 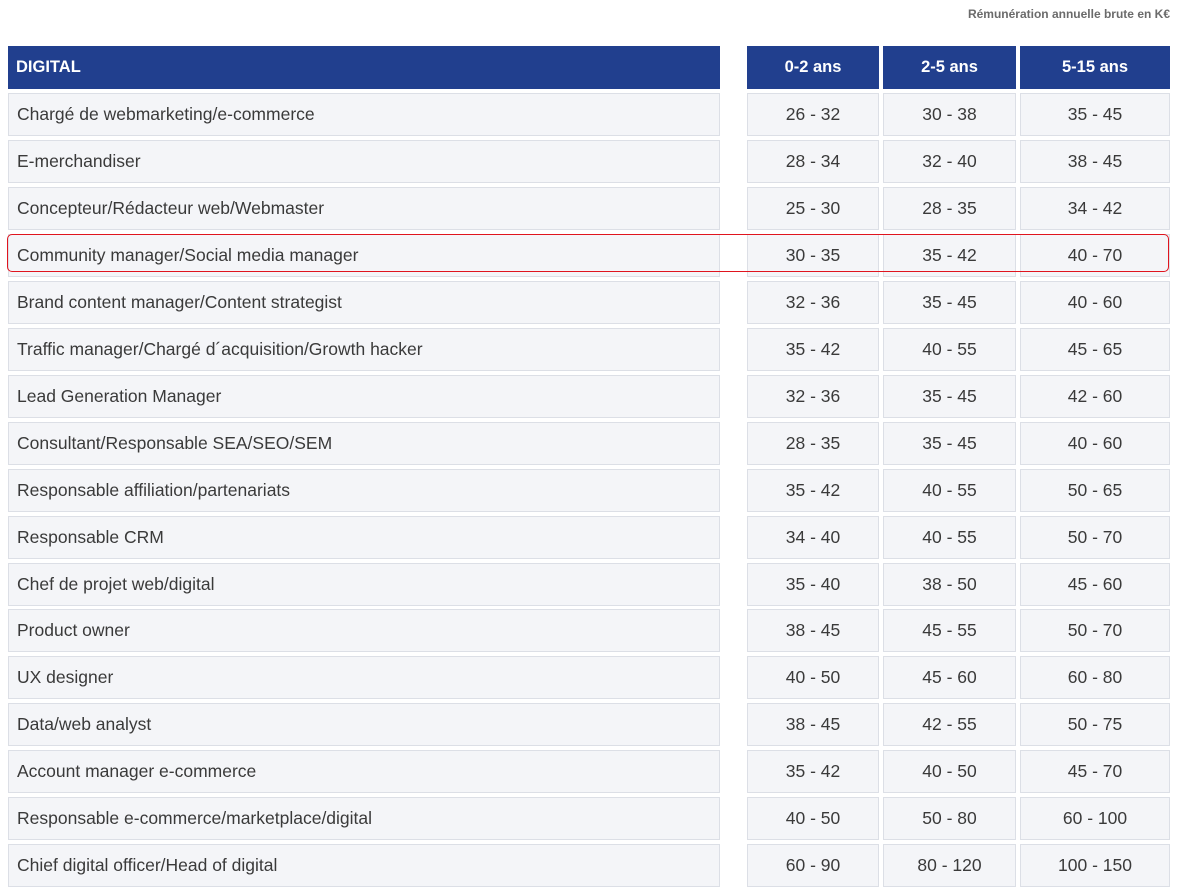 I want to click on job-title: Brand content manager/Content strategist, so click(x=364, y=302).